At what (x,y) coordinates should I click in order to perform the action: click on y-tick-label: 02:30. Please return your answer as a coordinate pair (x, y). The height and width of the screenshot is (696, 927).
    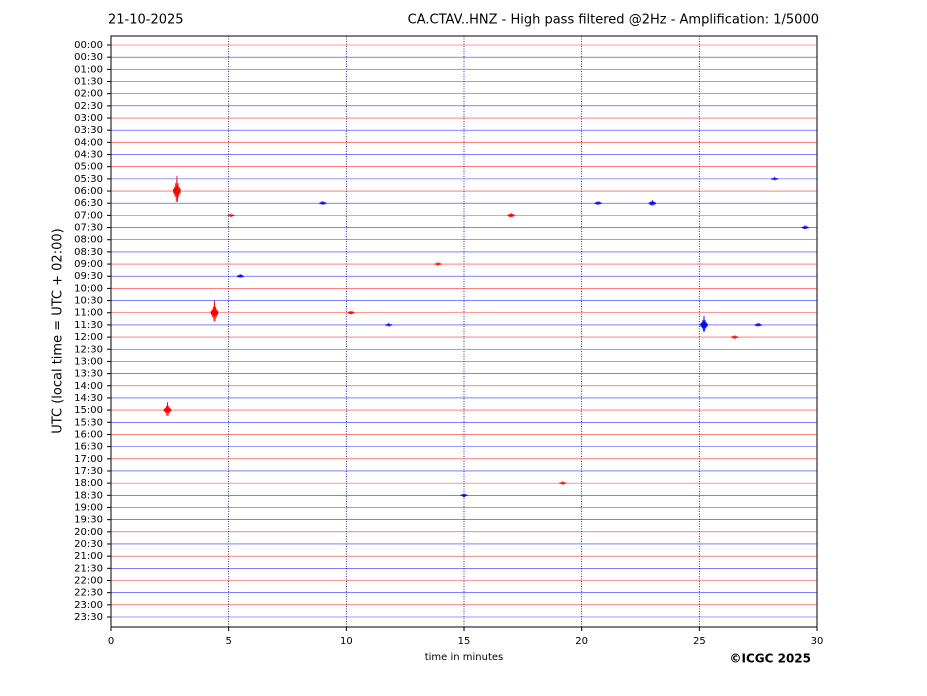
    Looking at the image, I should click on (88, 106).